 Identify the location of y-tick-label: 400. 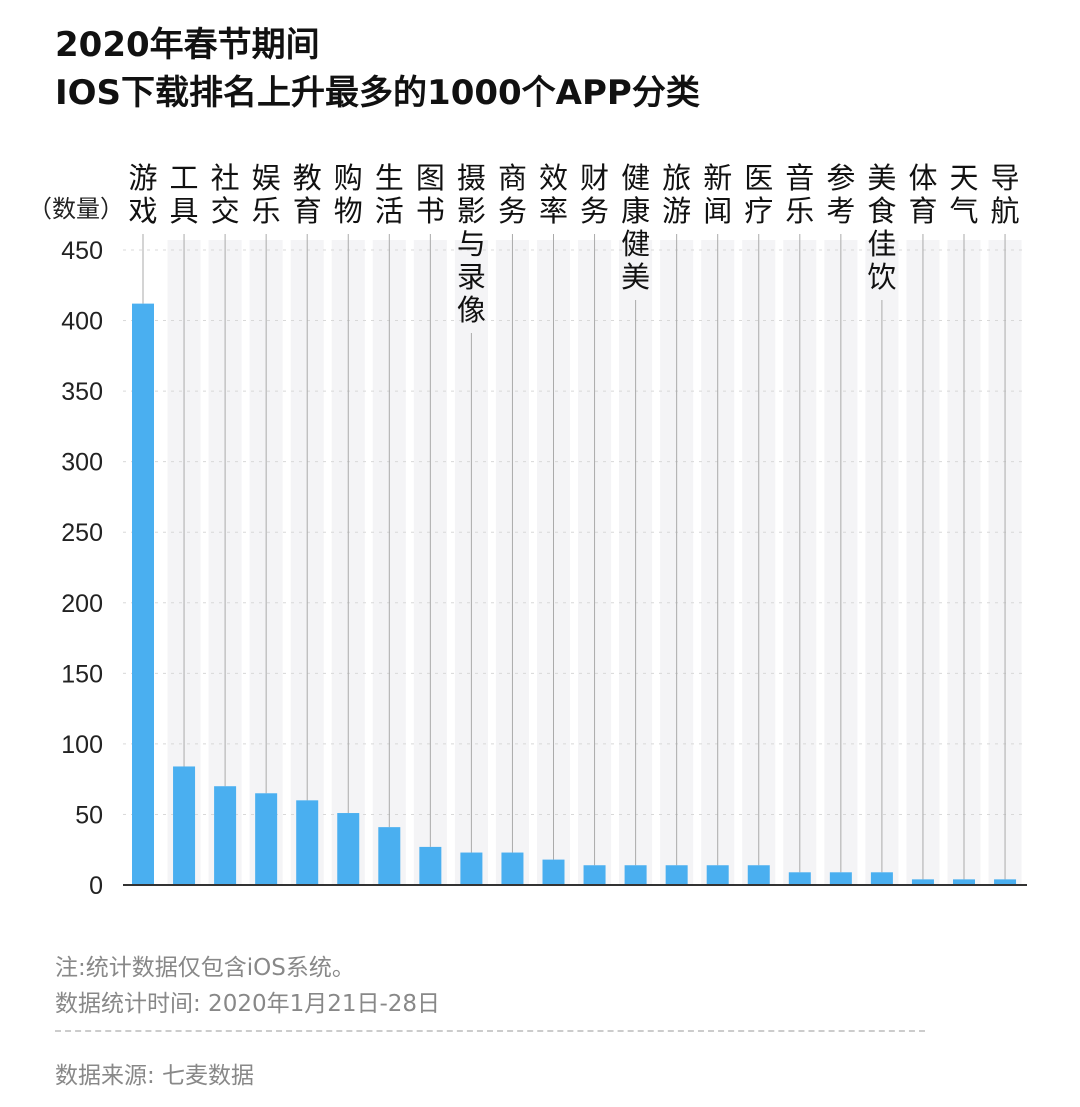
(82, 322).